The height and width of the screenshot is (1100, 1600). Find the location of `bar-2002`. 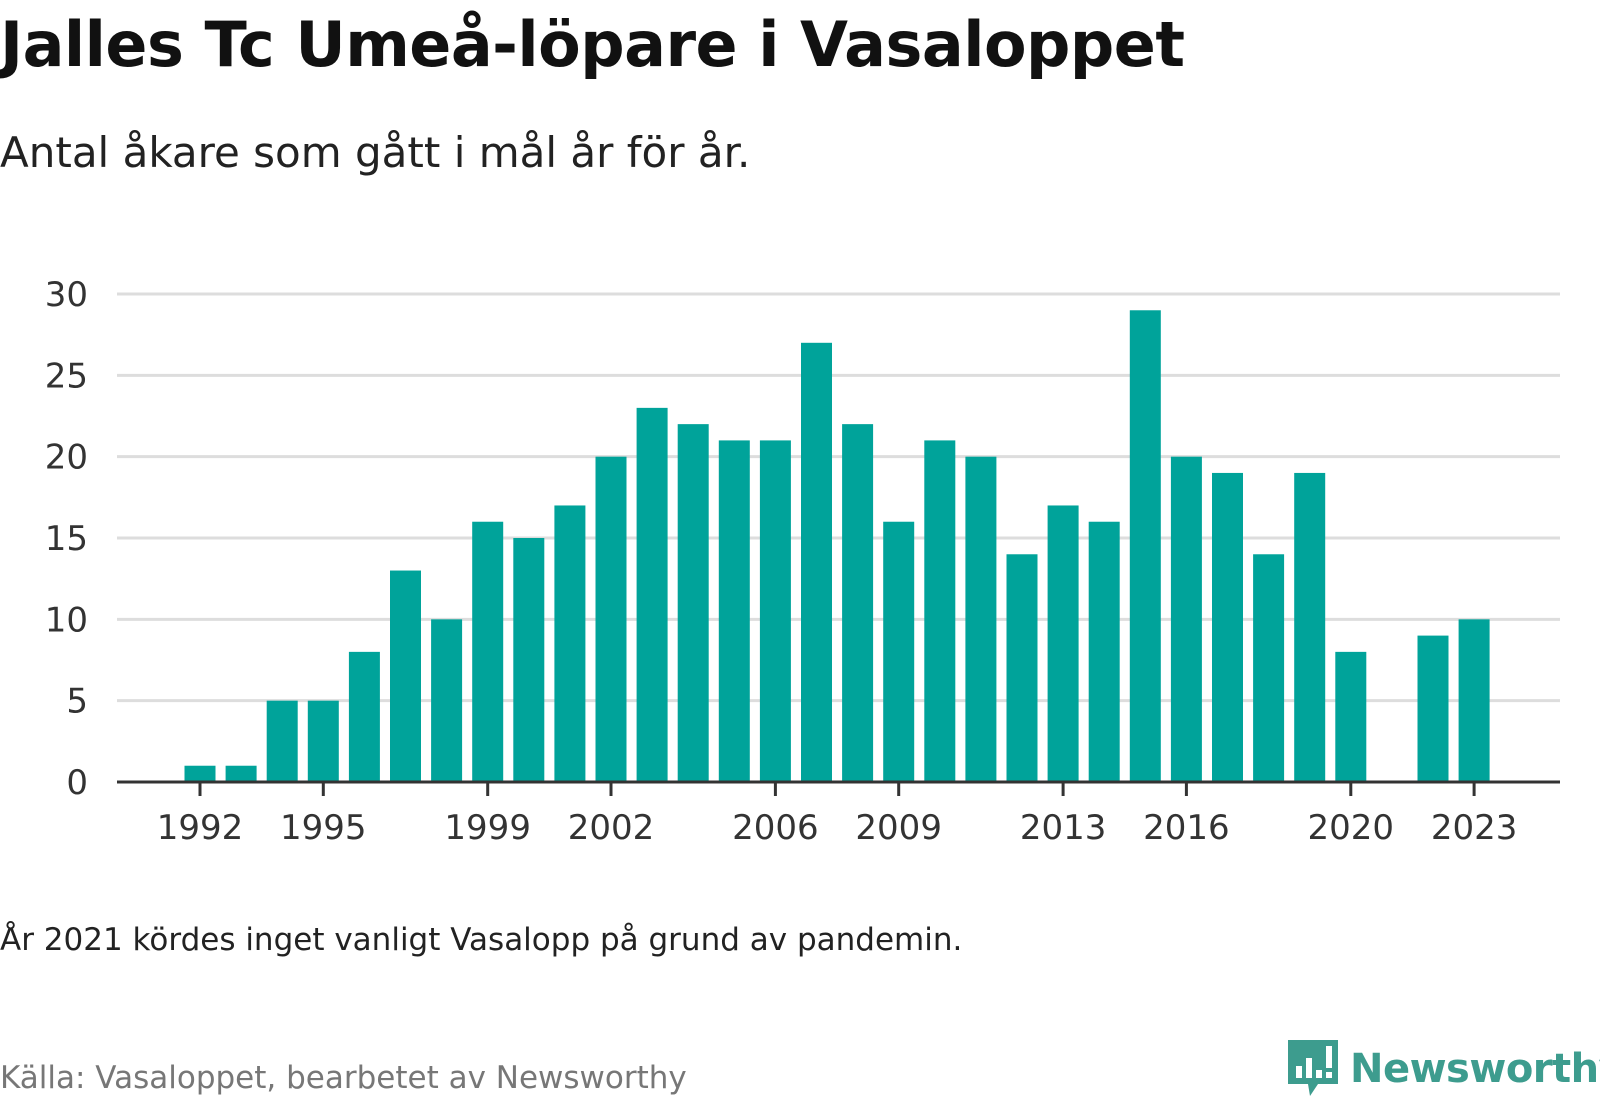

bar-2002 is located at coordinates (611, 619).